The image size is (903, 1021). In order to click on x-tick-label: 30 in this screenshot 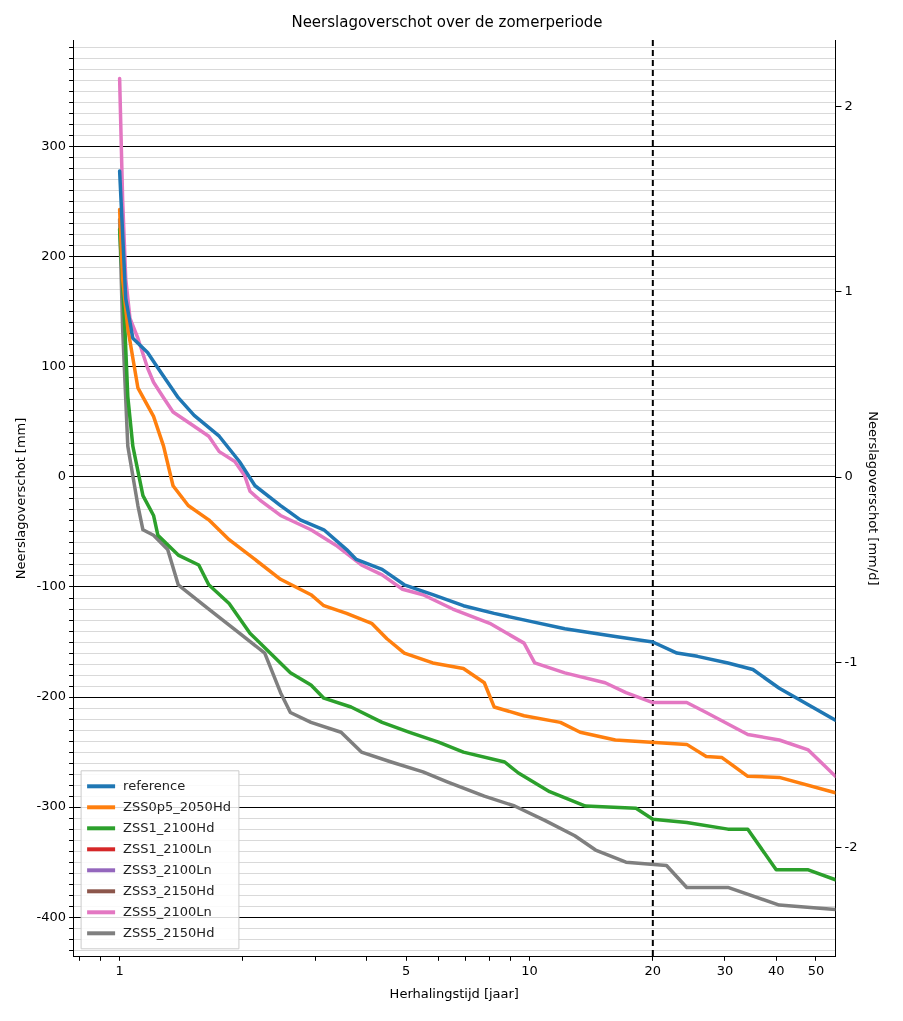, I will do `click(725, 970)`.